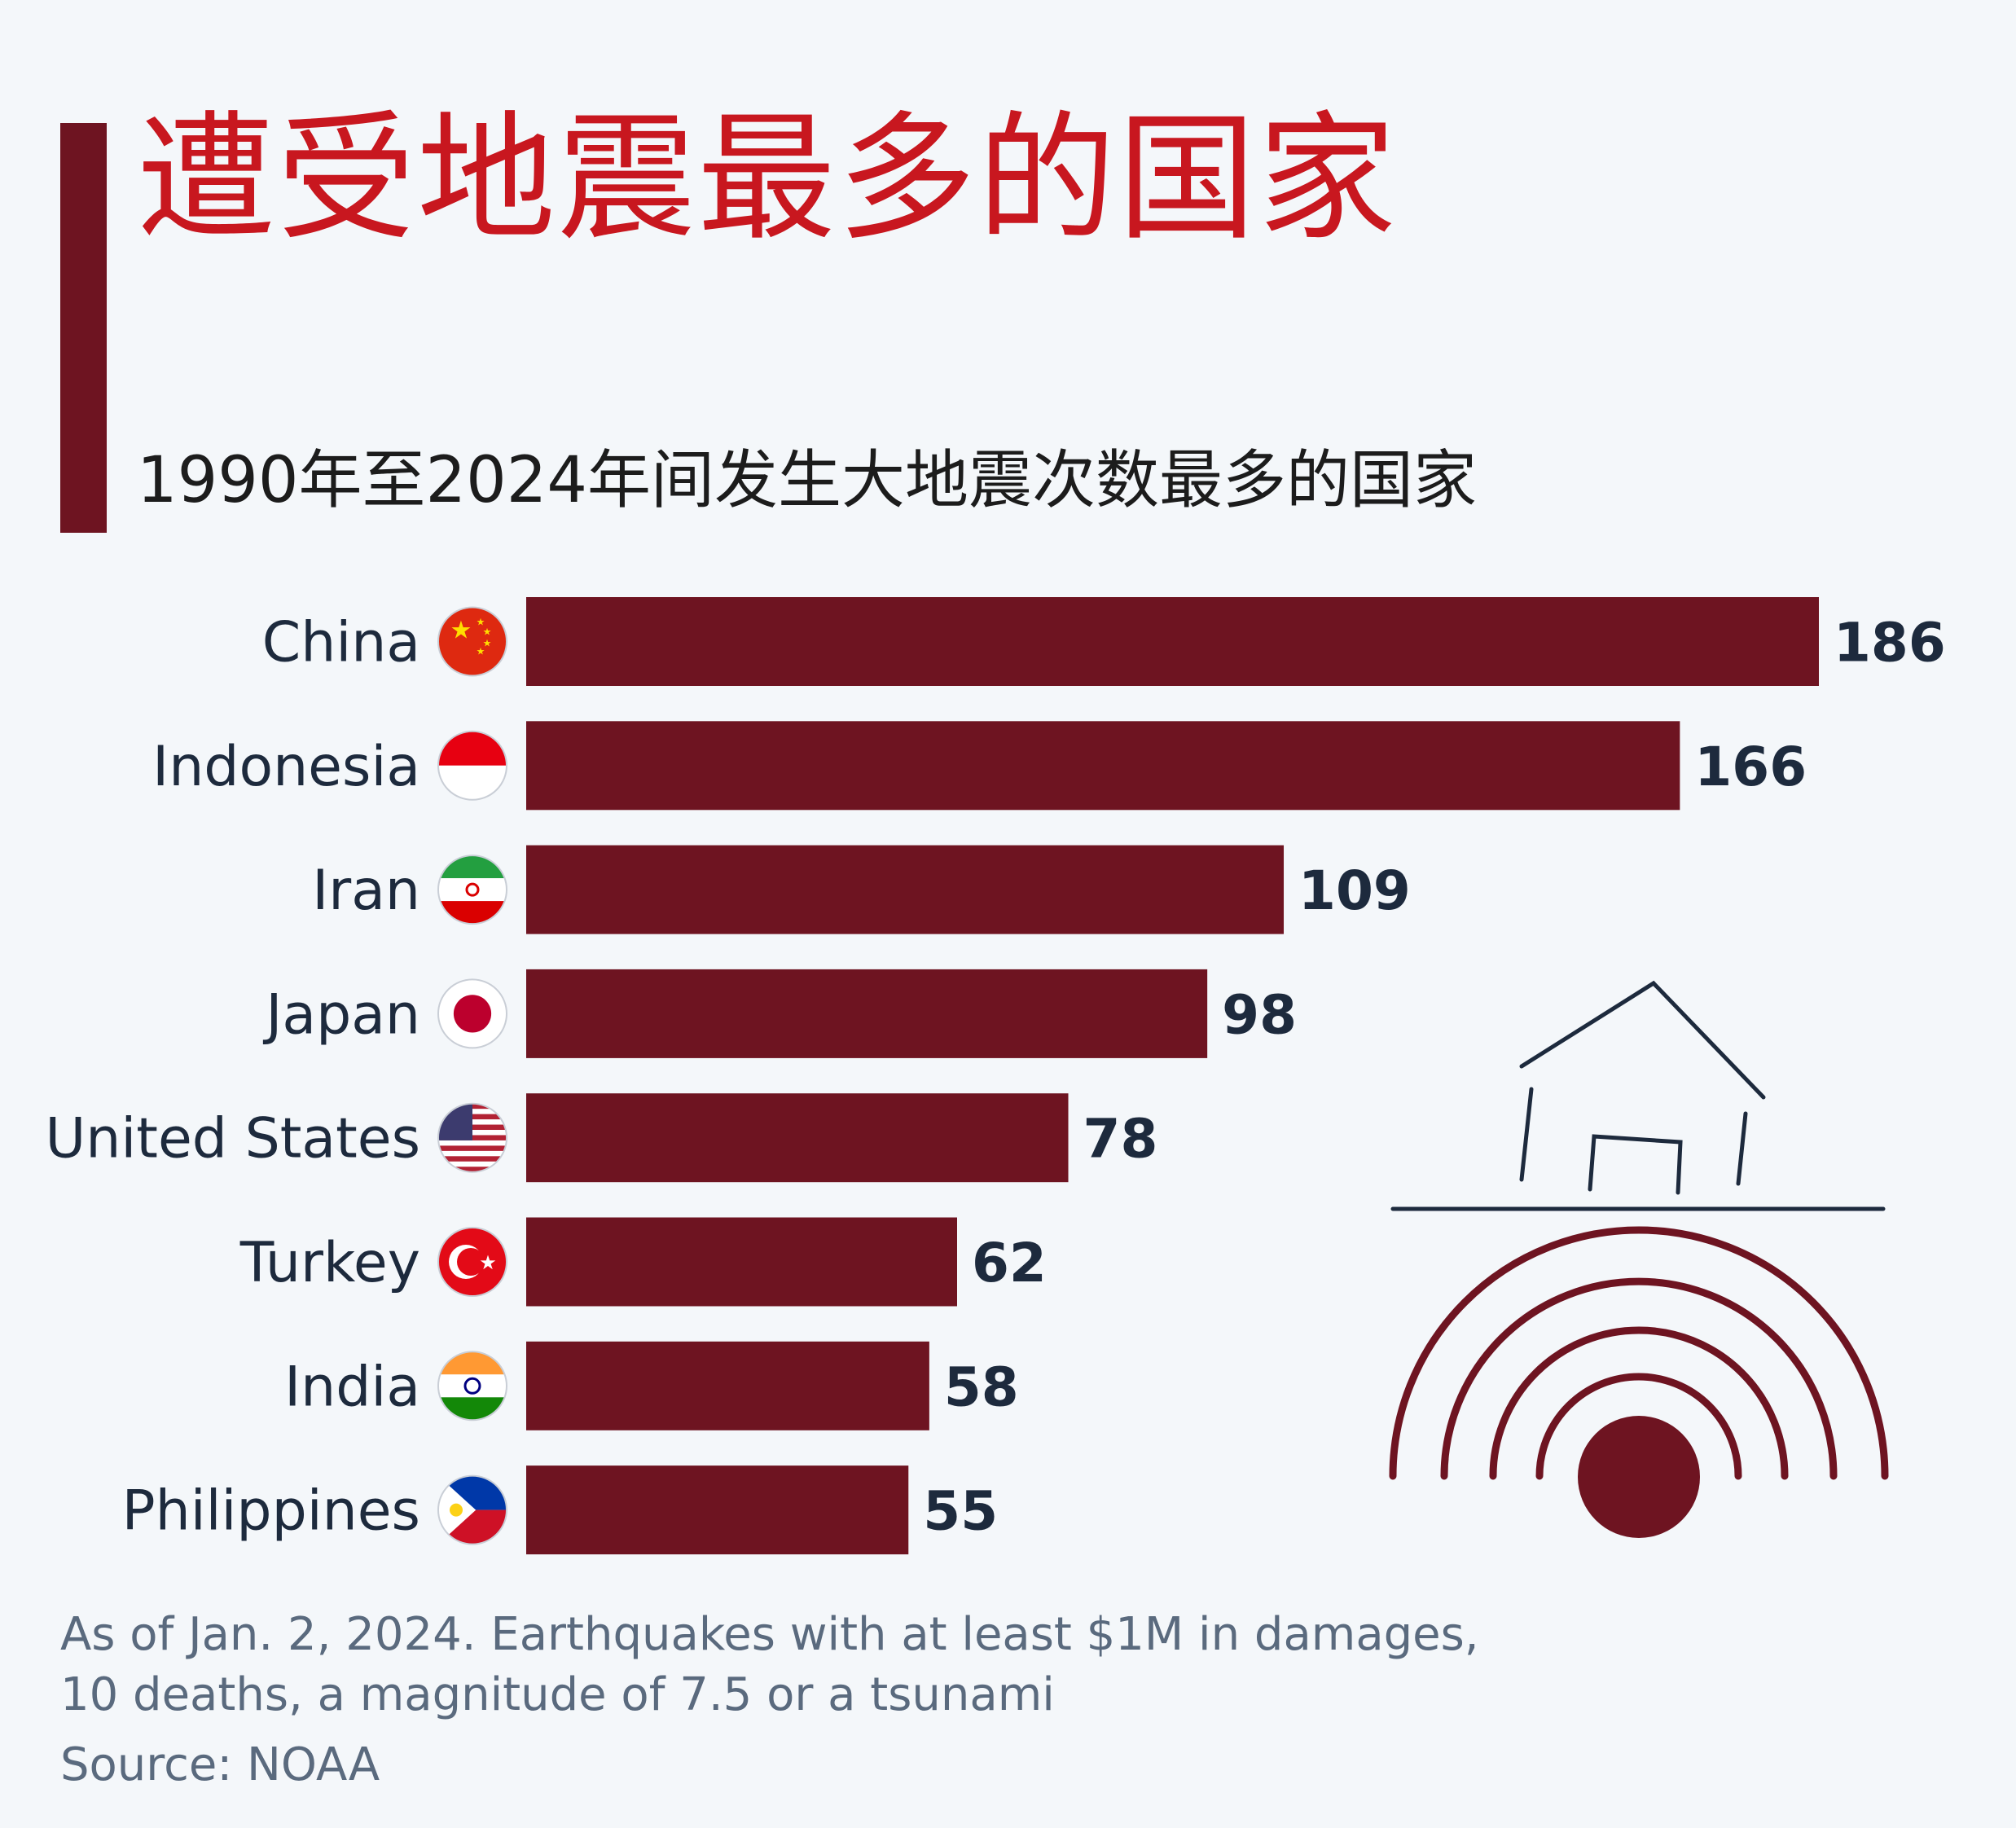 This screenshot has height=1828, width=2016. Describe the element at coordinates (271, 1511) in the screenshot. I see `category-label: Philippines` at that location.